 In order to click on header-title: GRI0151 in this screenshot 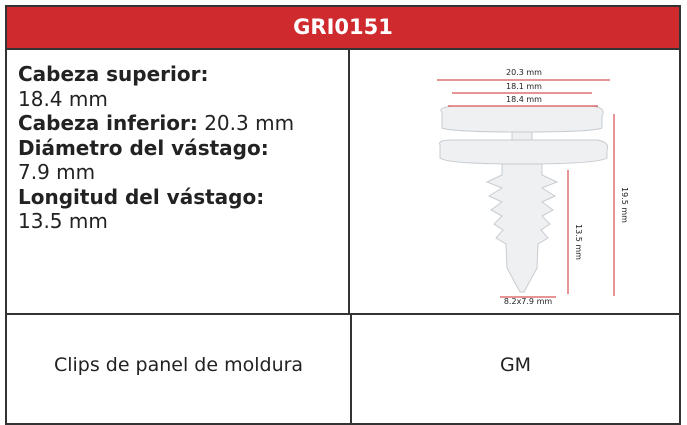, I will do `click(343, 28)`.